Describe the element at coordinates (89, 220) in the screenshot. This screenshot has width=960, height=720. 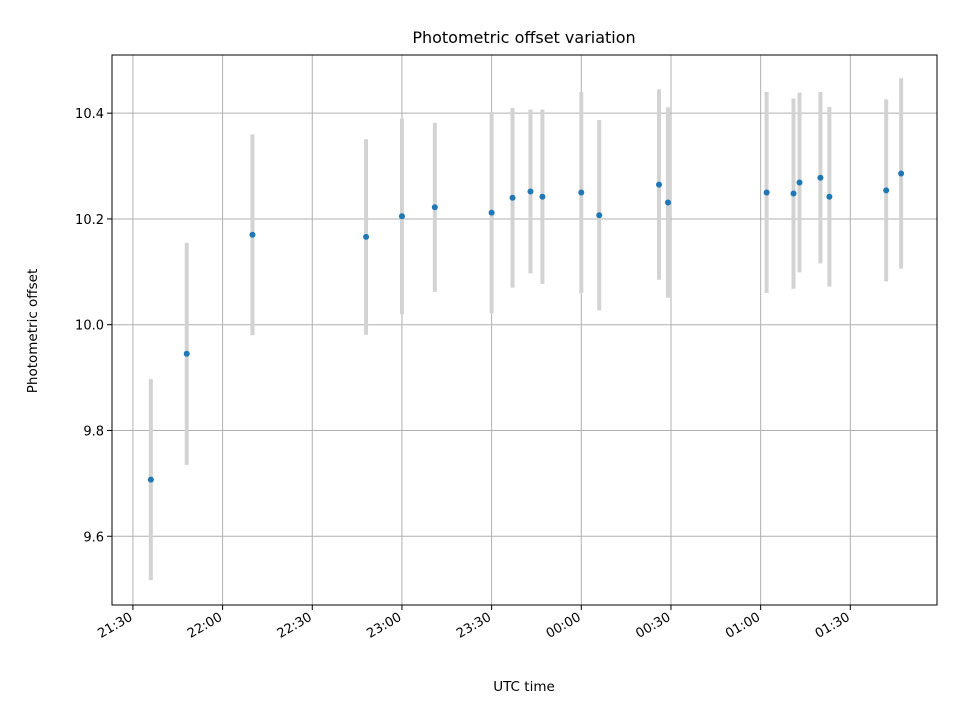
I see `y-tick-label: 10.2` at that location.